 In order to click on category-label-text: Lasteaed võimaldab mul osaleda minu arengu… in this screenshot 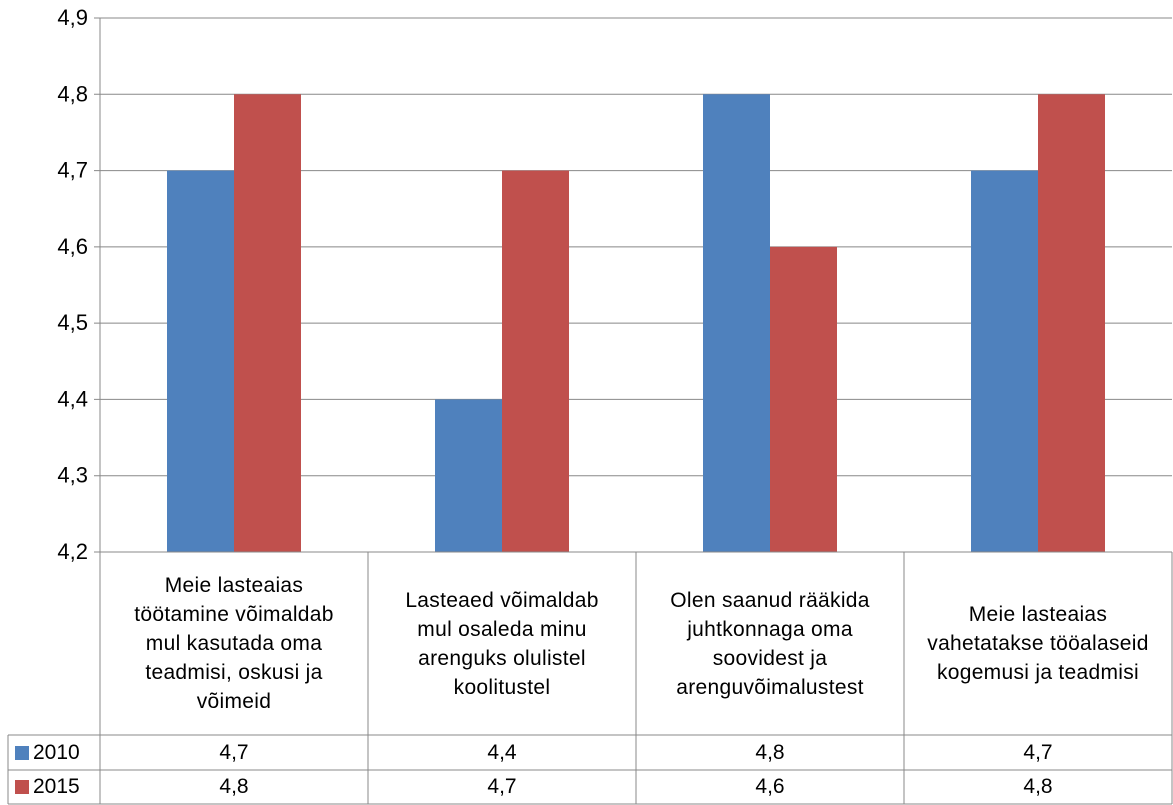, I will do `click(502, 643)`.